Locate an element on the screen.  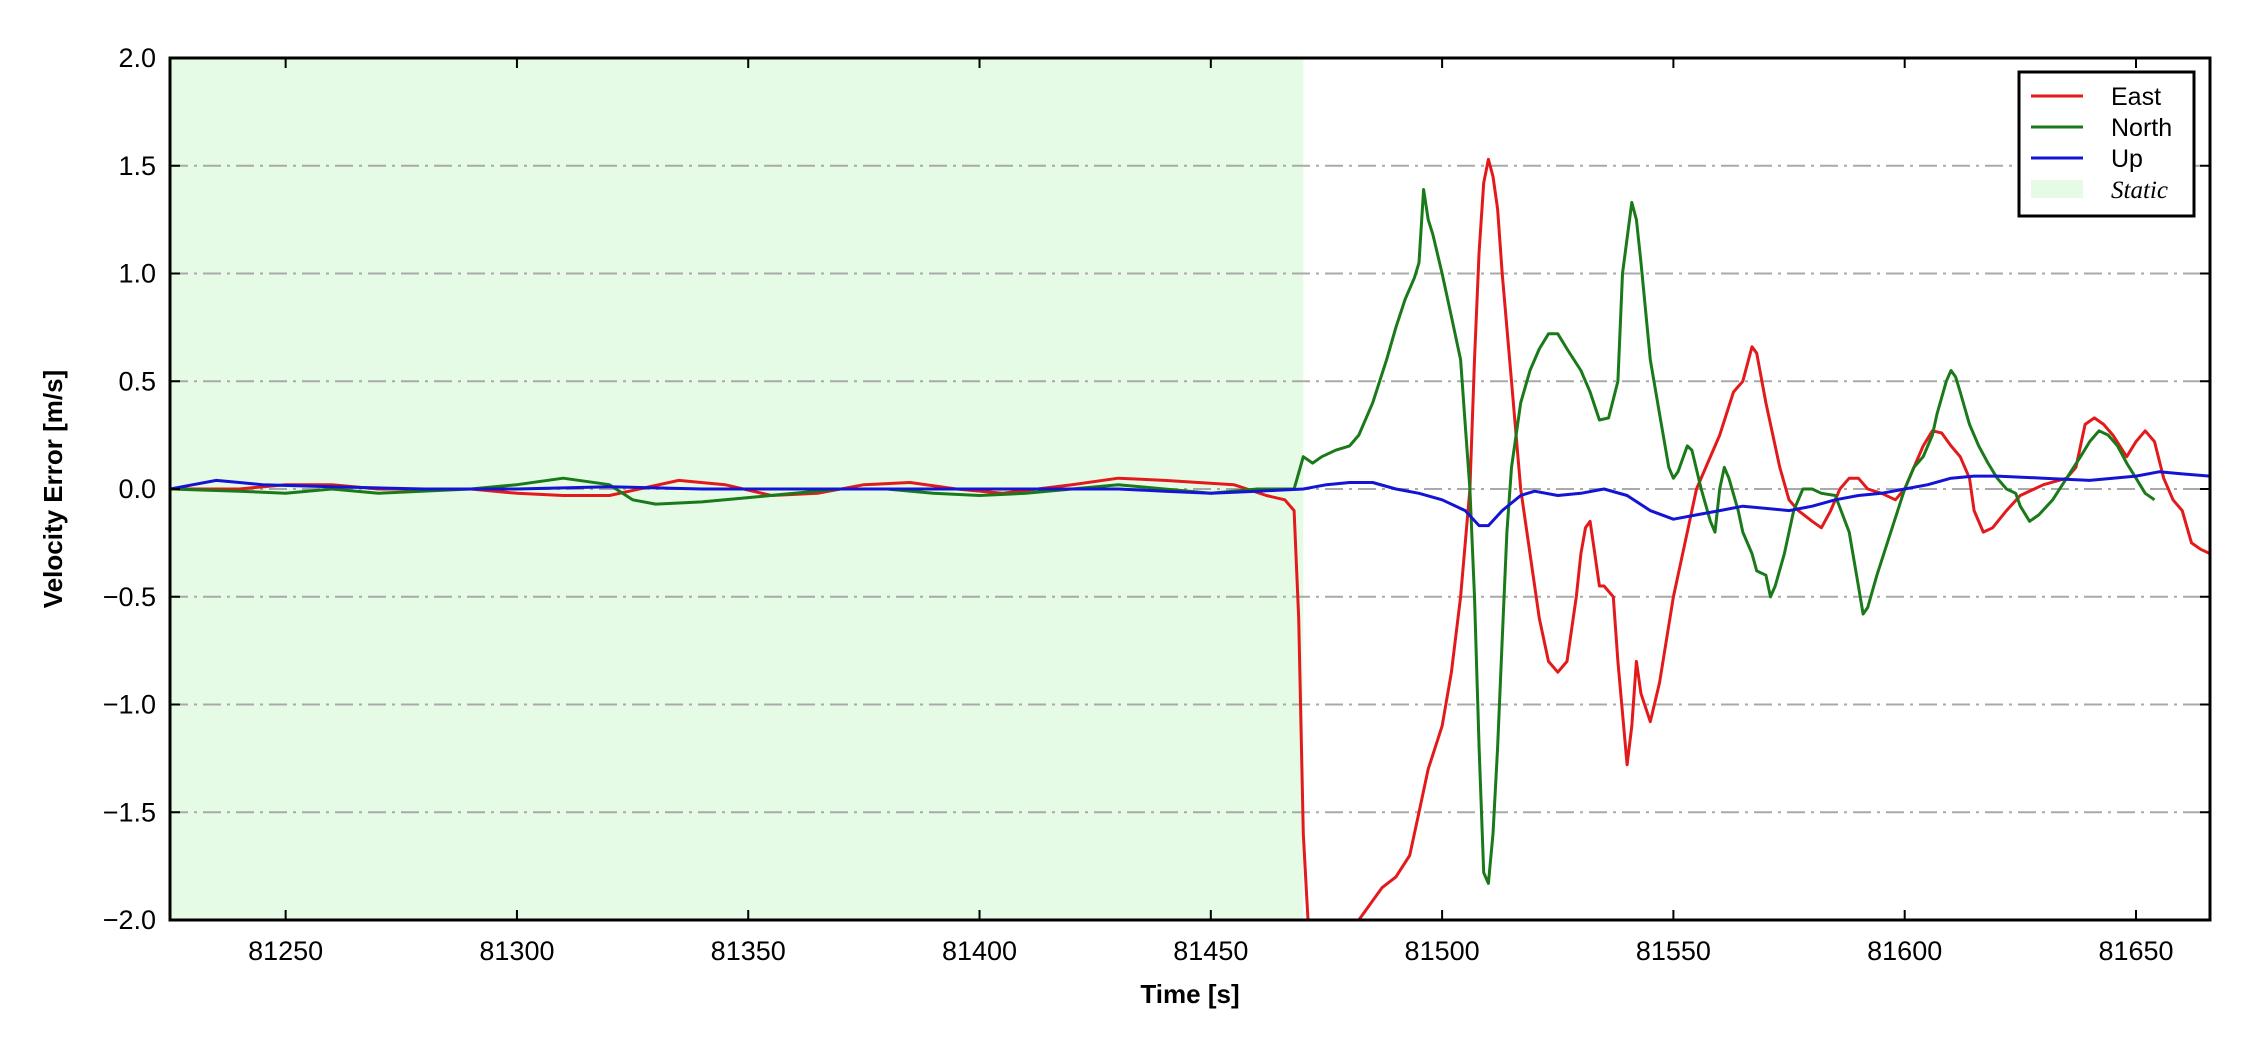
legend-label-east: East is located at coordinates (2136, 97).